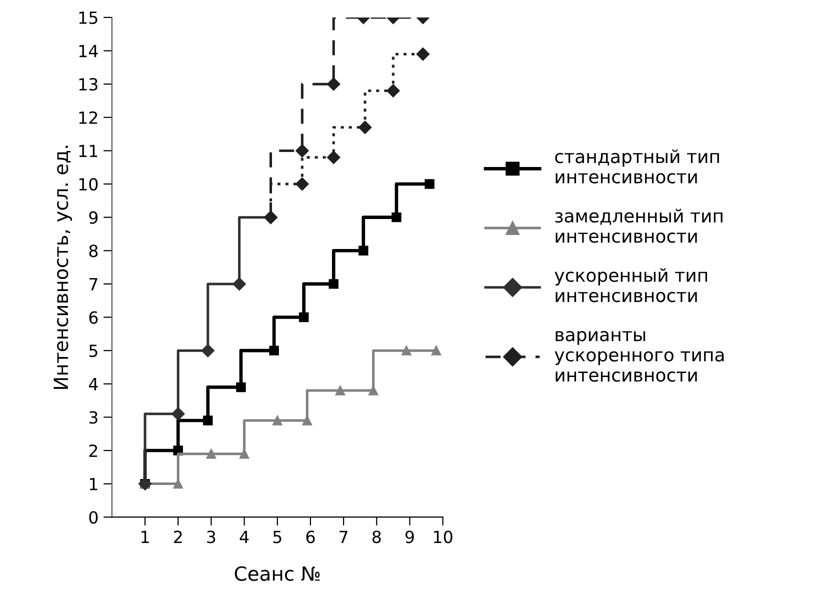 This screenshot has width=817, height=602. I want to click on x-tick-label: 2, so click(178, 536).